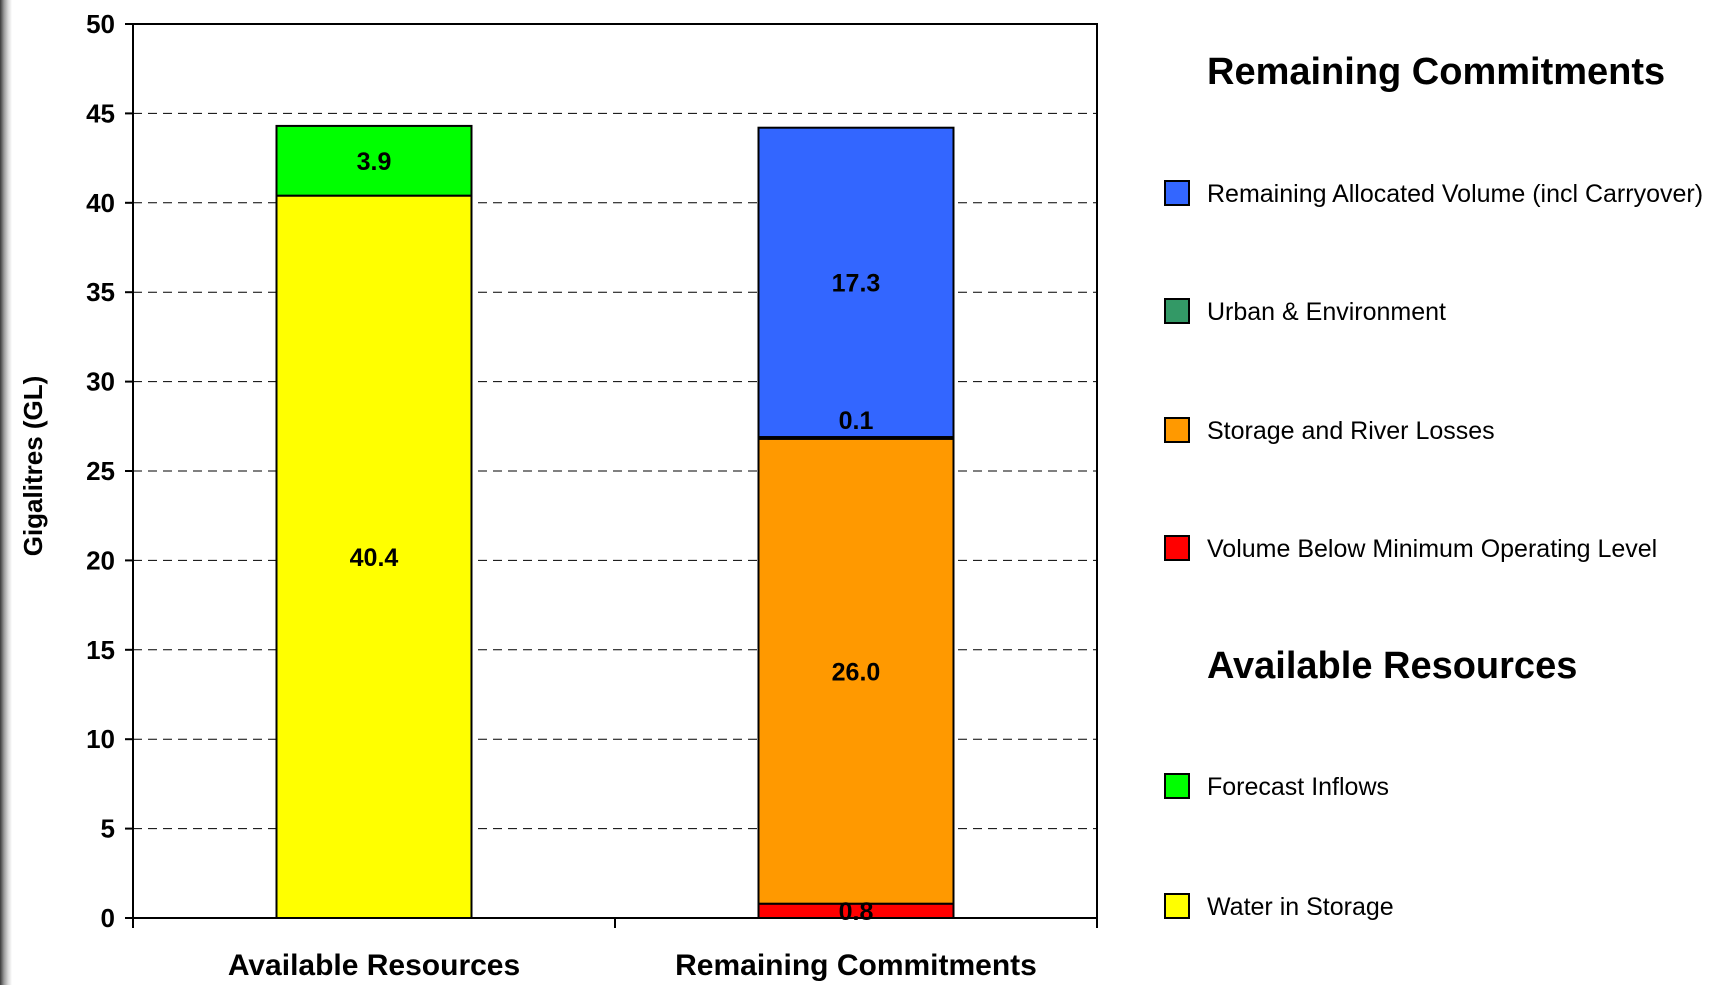  Describe the element at coordinates (1351, 431) in the screenshot. I see `legend-item-label: Storage and River Losses` at that location.